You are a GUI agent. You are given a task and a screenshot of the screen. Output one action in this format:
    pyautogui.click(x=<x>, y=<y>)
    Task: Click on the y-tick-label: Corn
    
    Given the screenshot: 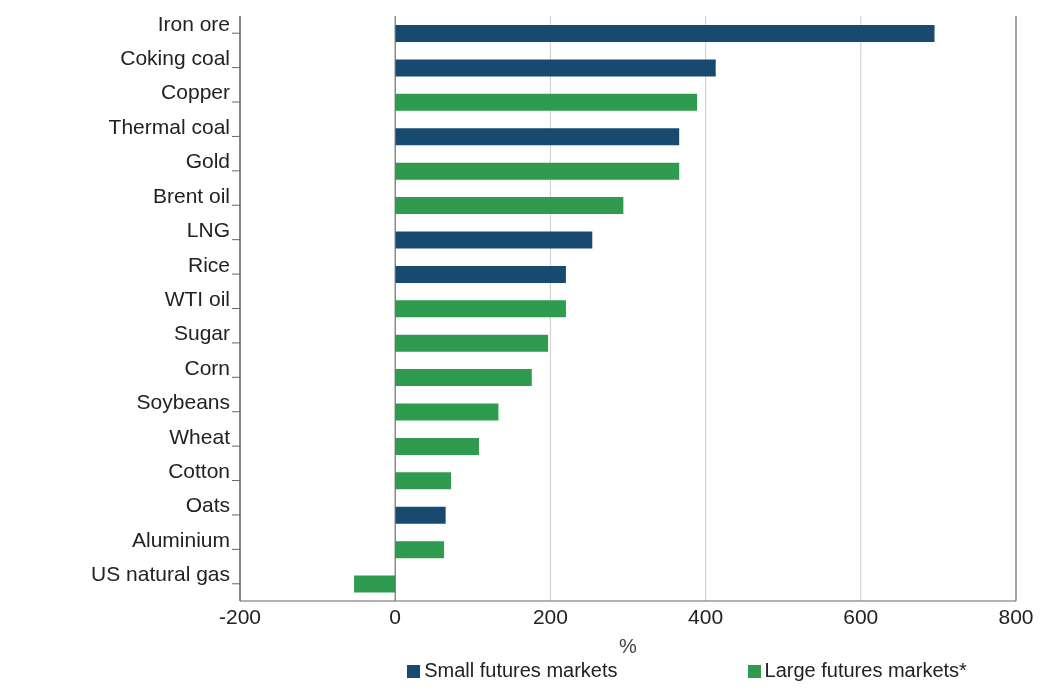 What is the action you would take?
    pyautogui.click(x=207, y=367)
    